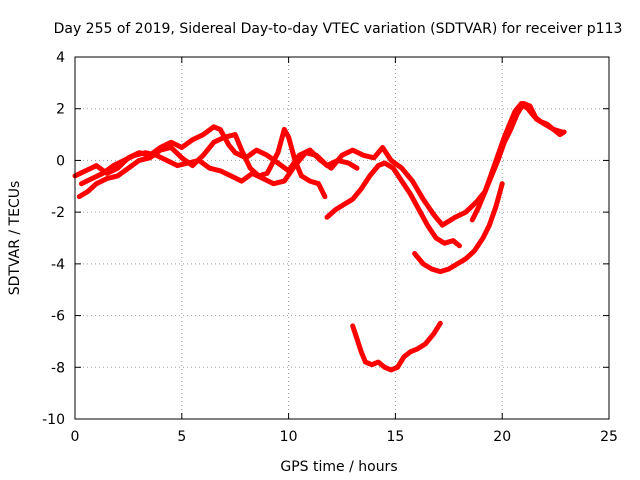 The width and height of the screenshot is (640, 480). I want to click on y-tick-label: -10, so click(53, 420).